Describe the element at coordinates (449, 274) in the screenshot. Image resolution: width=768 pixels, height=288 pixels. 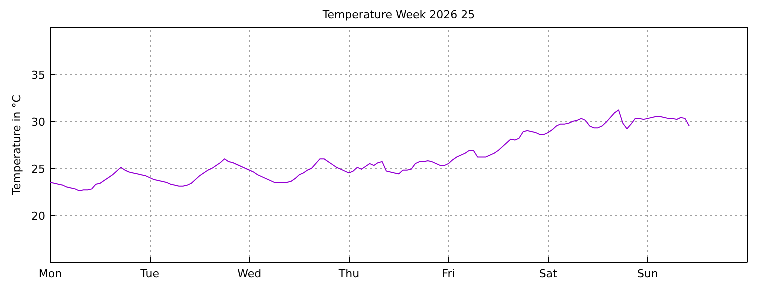
I see `x-tick-label: Fri` at that location.